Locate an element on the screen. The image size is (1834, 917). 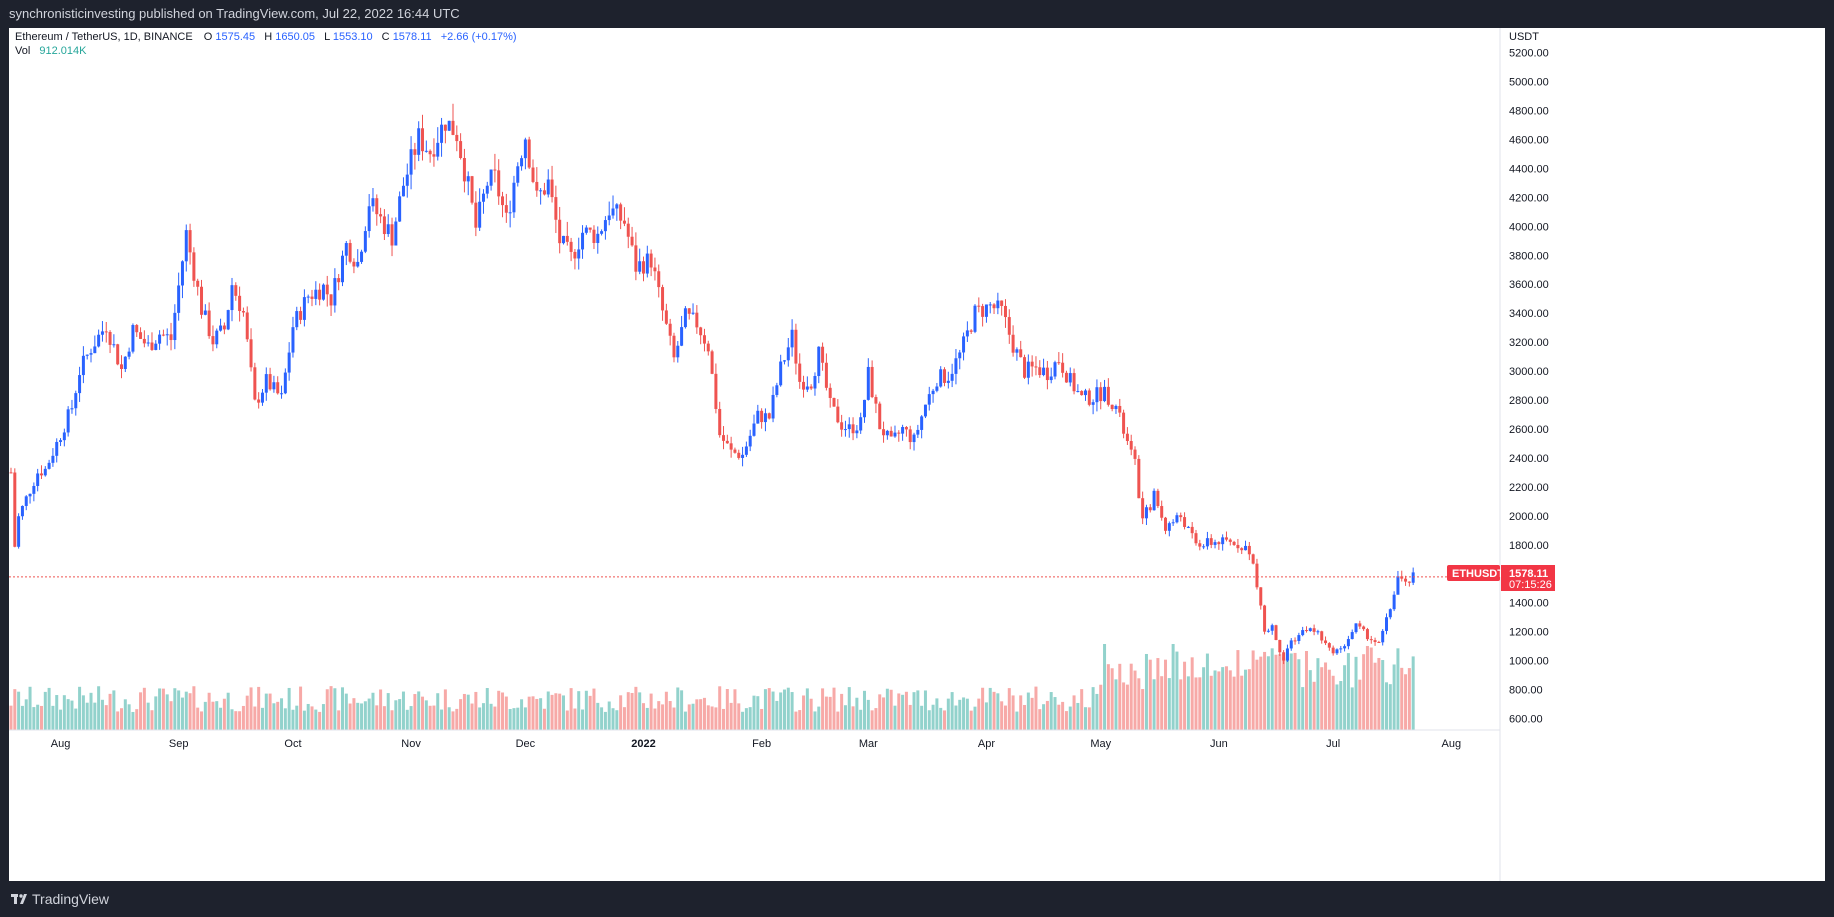
legend-vol-value: 912.014K is located at coordinates (63, 51).